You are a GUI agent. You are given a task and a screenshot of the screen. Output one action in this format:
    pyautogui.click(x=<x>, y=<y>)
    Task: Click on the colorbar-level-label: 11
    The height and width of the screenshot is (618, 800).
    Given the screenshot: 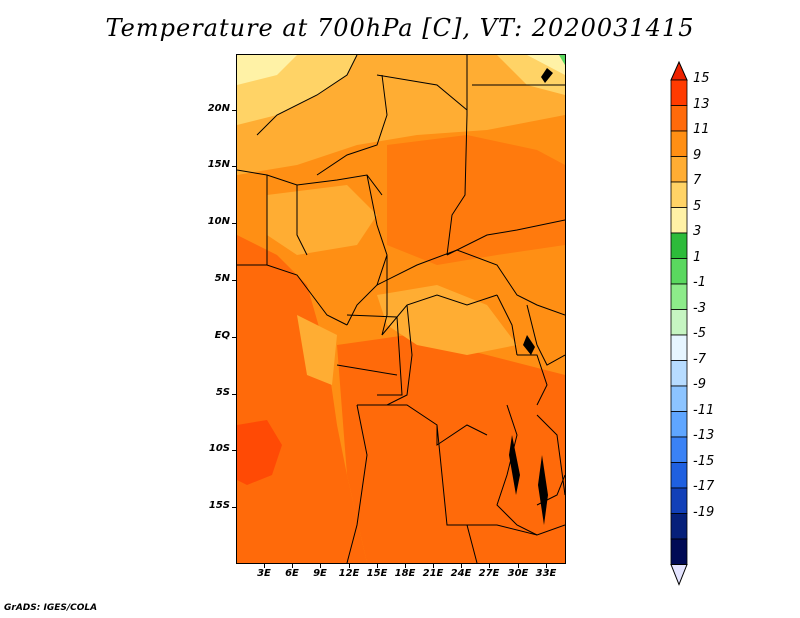 What is the action you would take?
    pyautogui.click(x=701, y=129)
    